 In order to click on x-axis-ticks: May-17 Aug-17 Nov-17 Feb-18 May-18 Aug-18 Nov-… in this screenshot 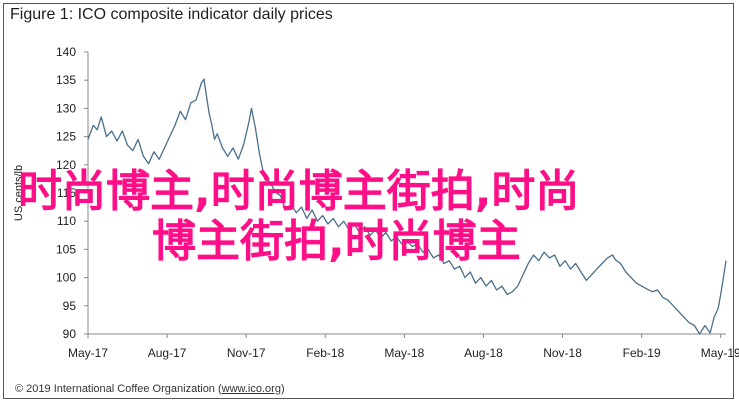, I will do `click(403, 347)`.